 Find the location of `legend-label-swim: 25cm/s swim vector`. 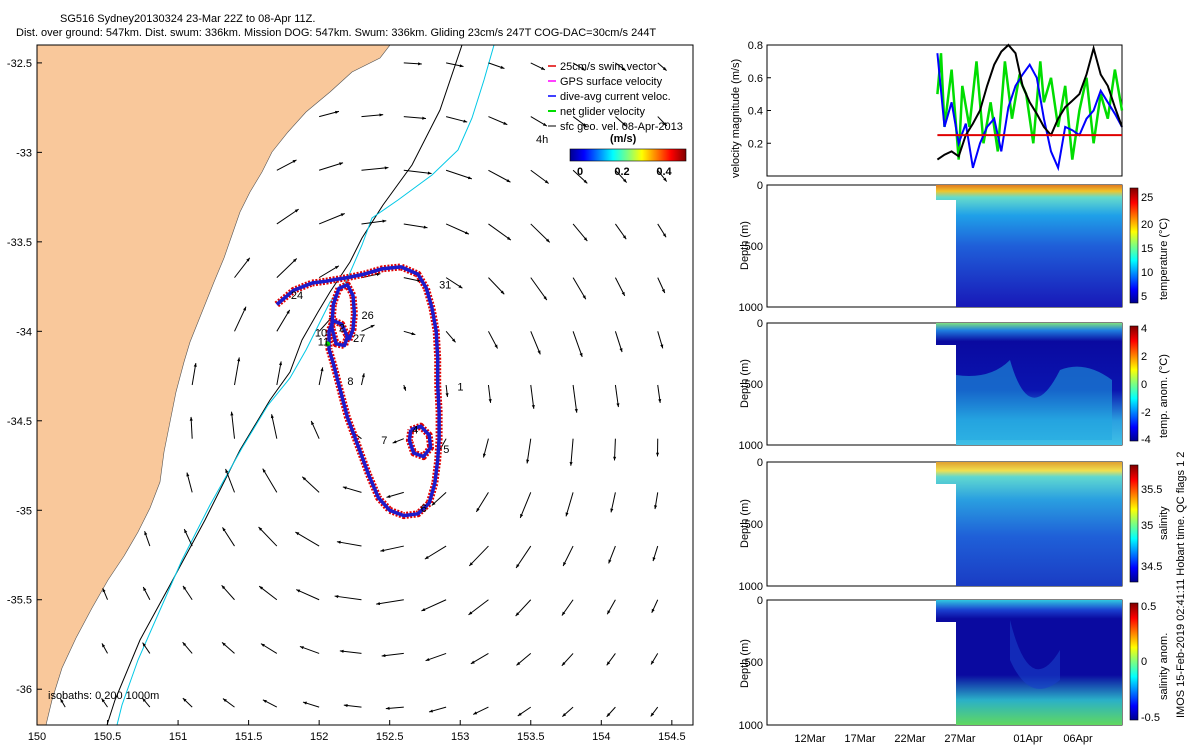

legend-label-swim: 25cm/s swim vector is located at coordinates (608, 67).